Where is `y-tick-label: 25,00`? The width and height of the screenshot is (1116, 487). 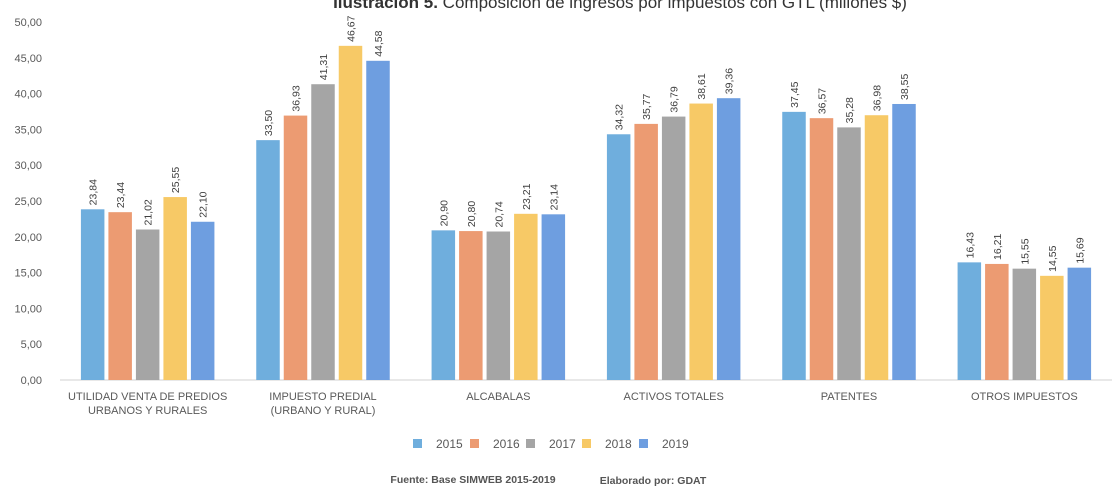 y-tick-label: 25,00 is located at coordinates (28, 202).